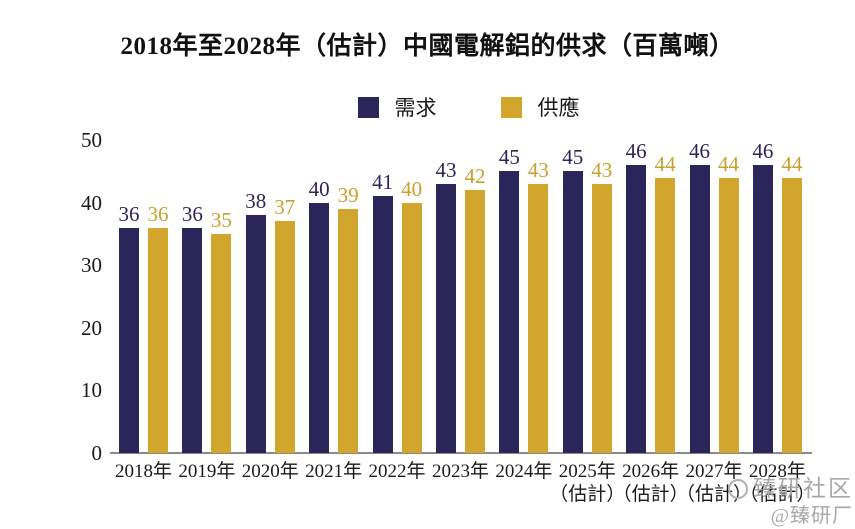  Describe the element at coordinates (699, 309) in the screenshot. I see `demand-bar-2027年（估計）` at that location.